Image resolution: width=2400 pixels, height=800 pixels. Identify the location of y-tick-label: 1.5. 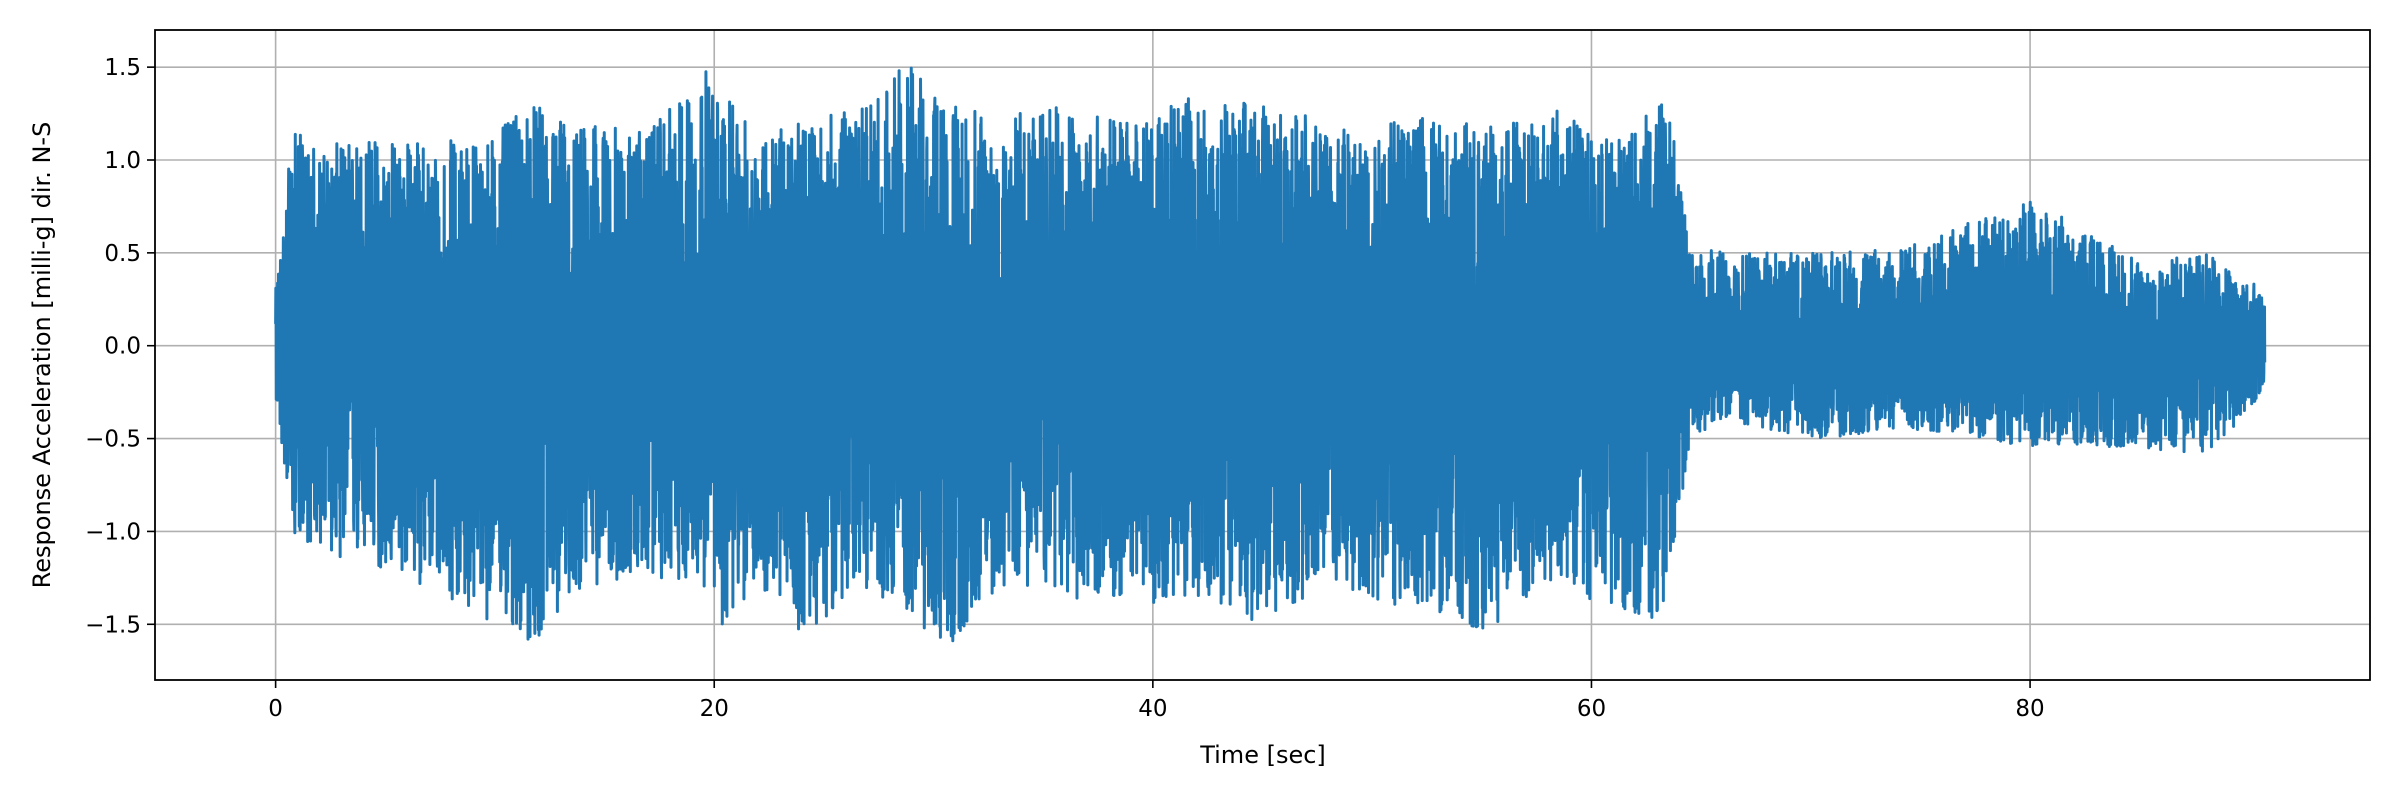
(122, 68).